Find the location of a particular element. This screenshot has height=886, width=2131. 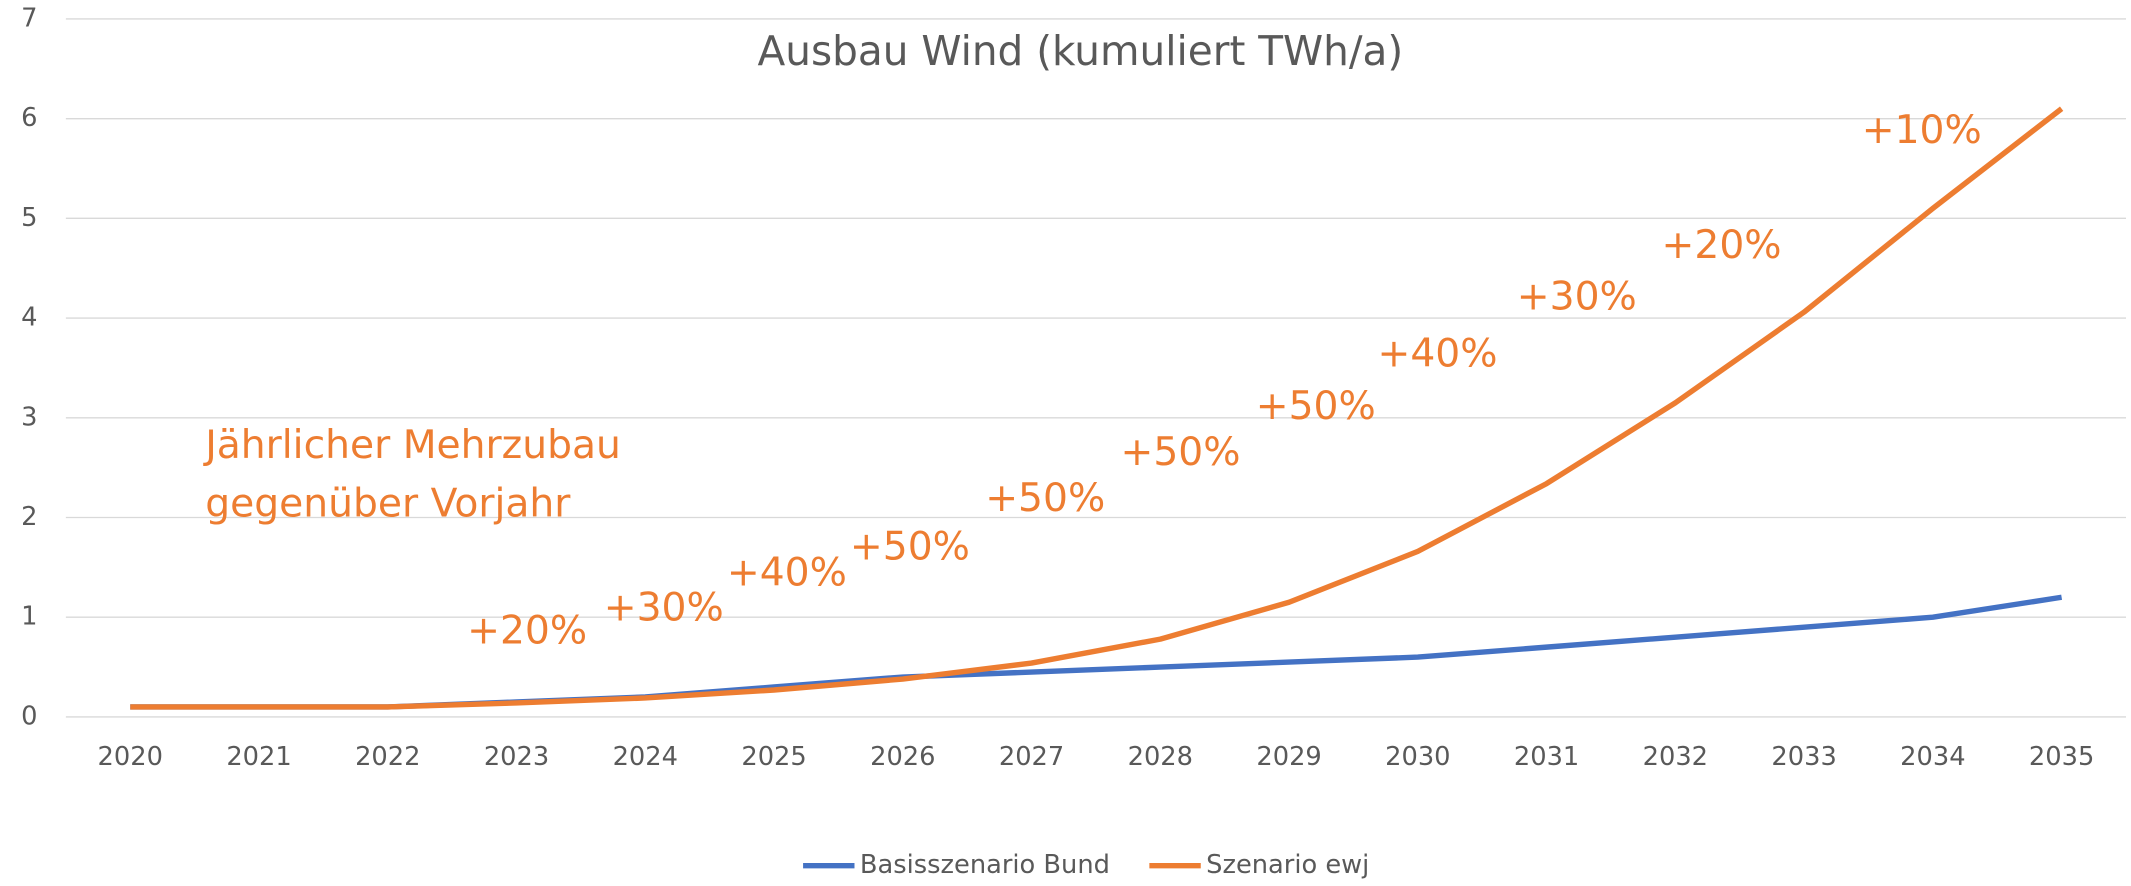

x-tick-label: 2024 is located at coordinates (645, 757).